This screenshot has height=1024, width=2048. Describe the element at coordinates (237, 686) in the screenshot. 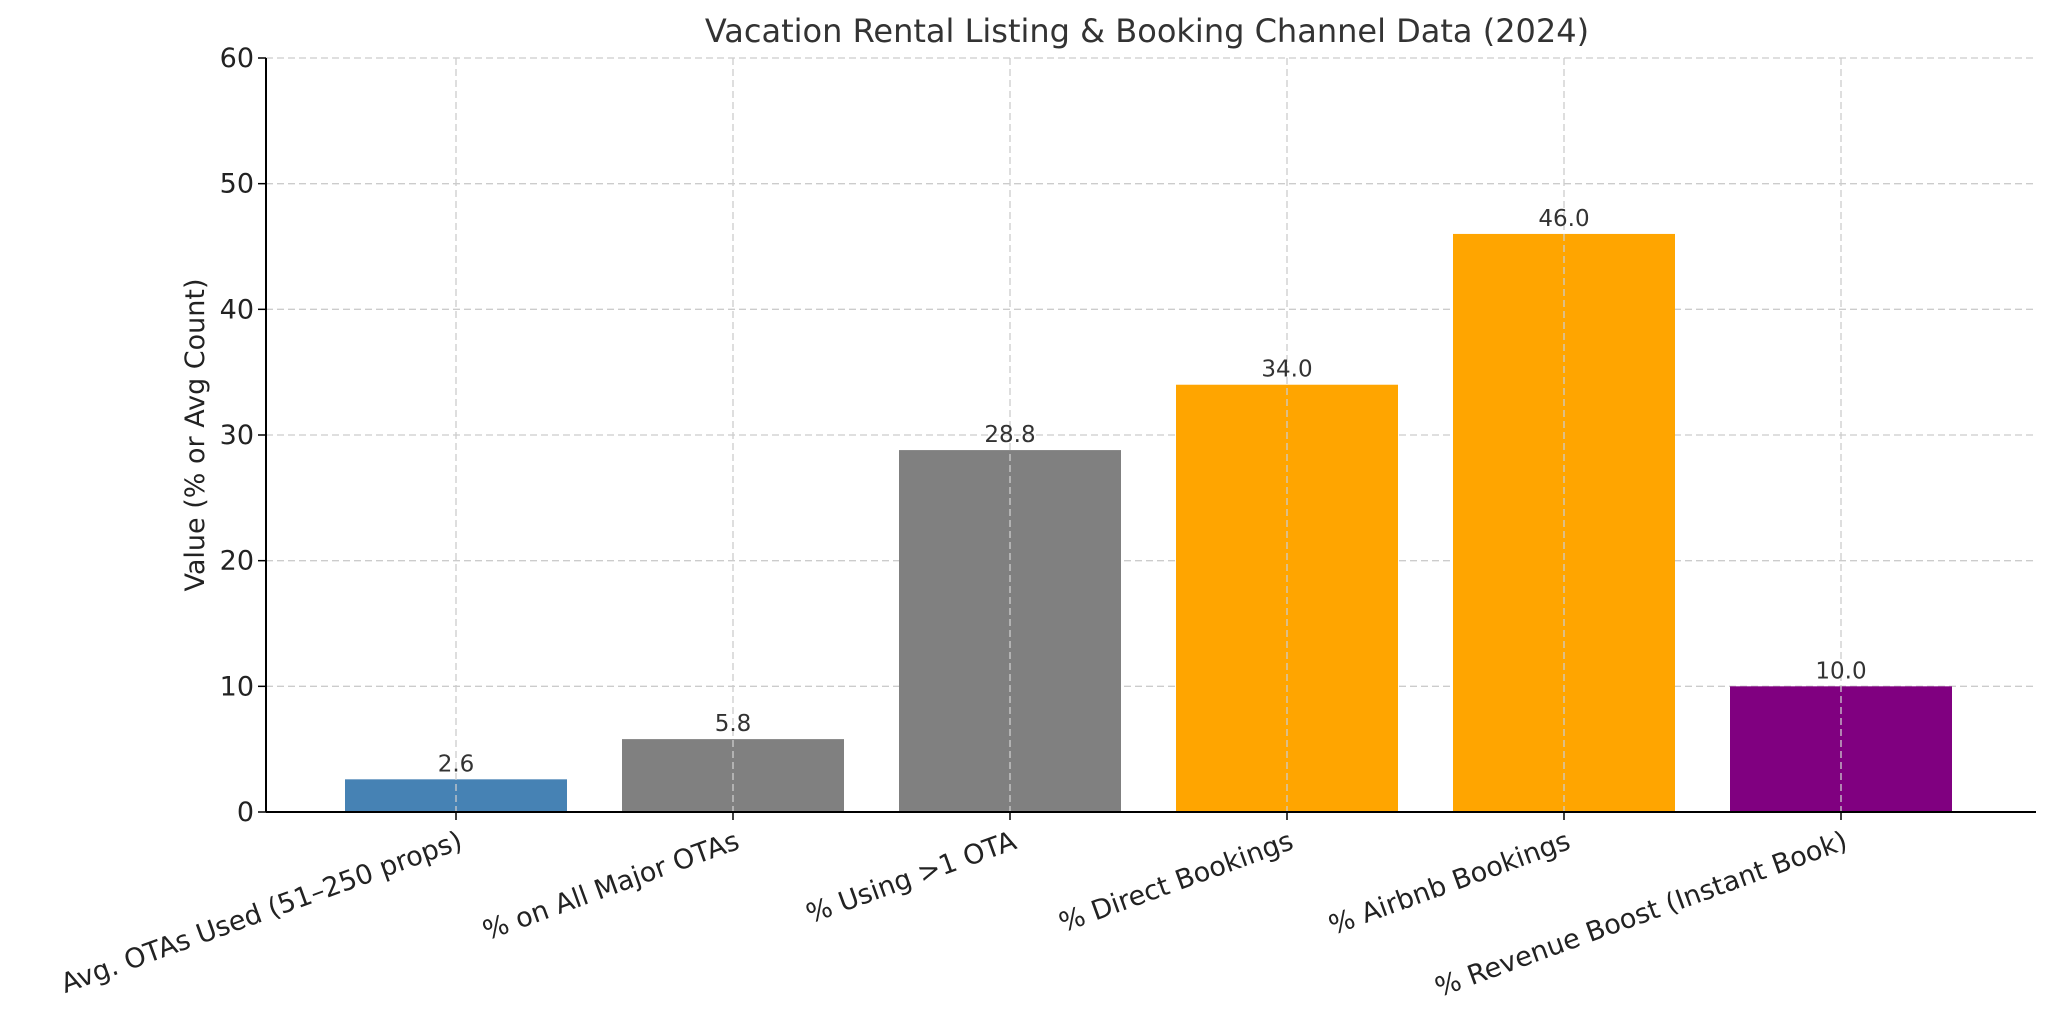

I see `y-tick-label: 10` at that location.